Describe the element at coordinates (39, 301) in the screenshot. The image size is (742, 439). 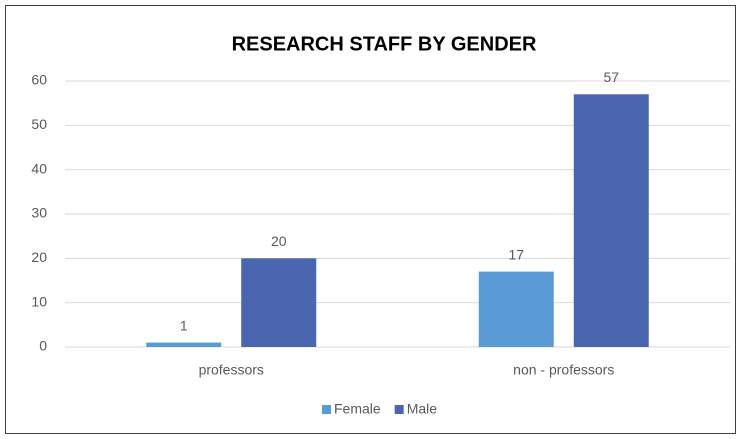
I see `y-tick-label: 10` at that location.